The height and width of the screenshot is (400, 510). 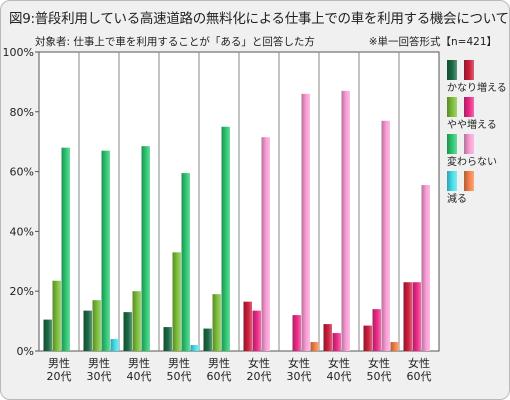 I want to click on y-tick-label: 80%, so click(x=22, y=112).